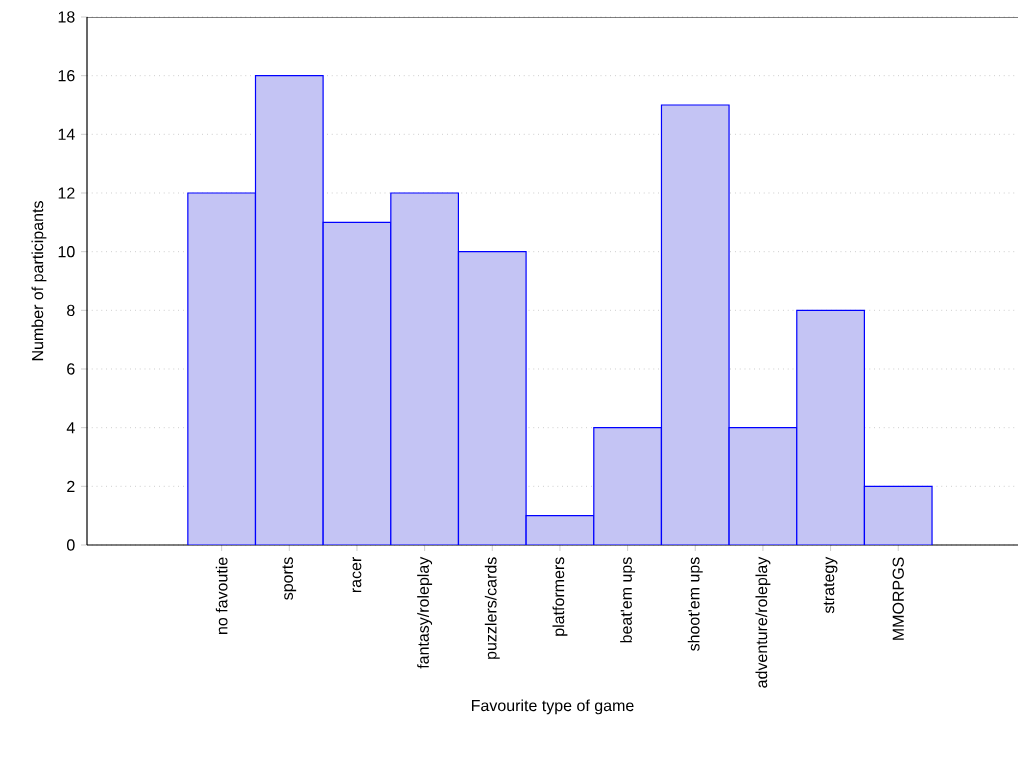 This screenshot has width=1024, height=782. I want to click on x-tick-label: strategy, so click(830, 585).